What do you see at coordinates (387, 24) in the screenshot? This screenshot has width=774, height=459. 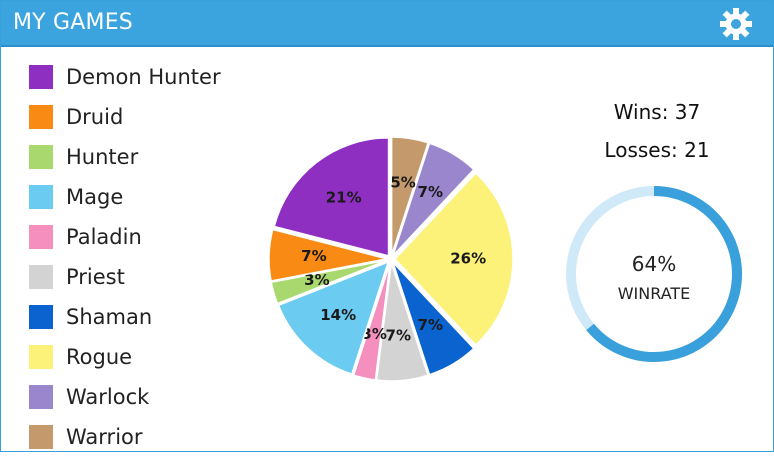 I see `panel-header: MY GAMES` at bounding box center [387, 24].